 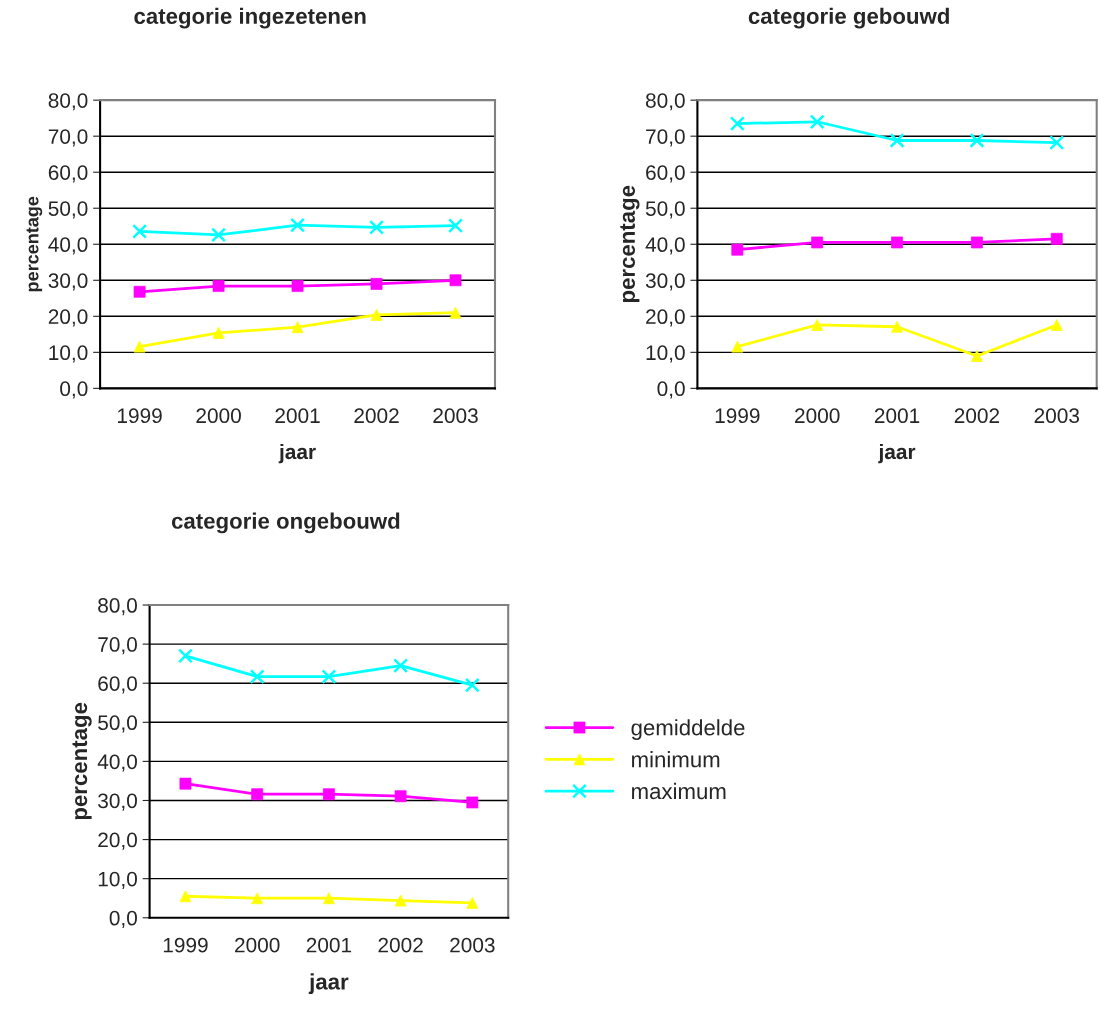 I want to click on chart-title: categorie ingezetenen, so click(x=250, y=18).